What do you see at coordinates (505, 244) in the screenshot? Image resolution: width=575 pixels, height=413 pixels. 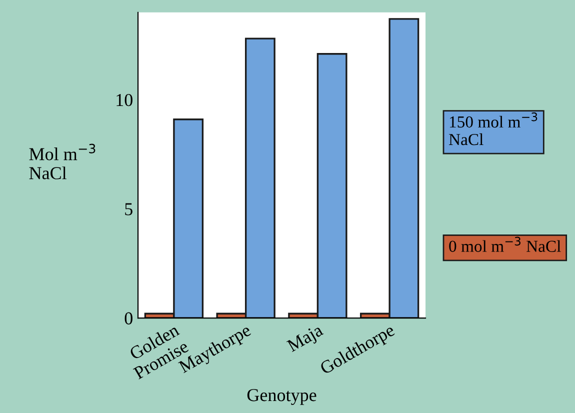 I see `text: 0 mol m$^{−3}$ NaCl` at bounding box center [505, 244].